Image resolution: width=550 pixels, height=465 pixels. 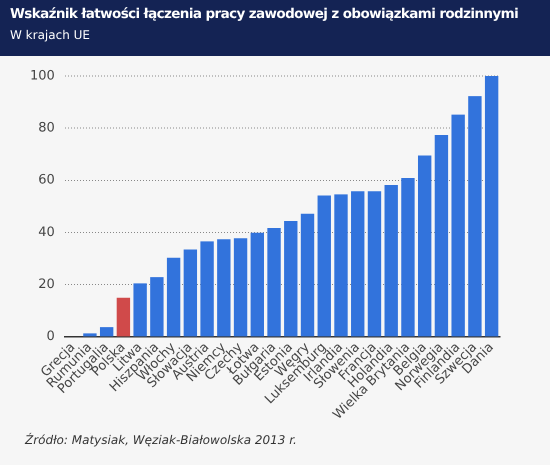 I want to click on y-tick-label: 40, so click(x=46, y=232).